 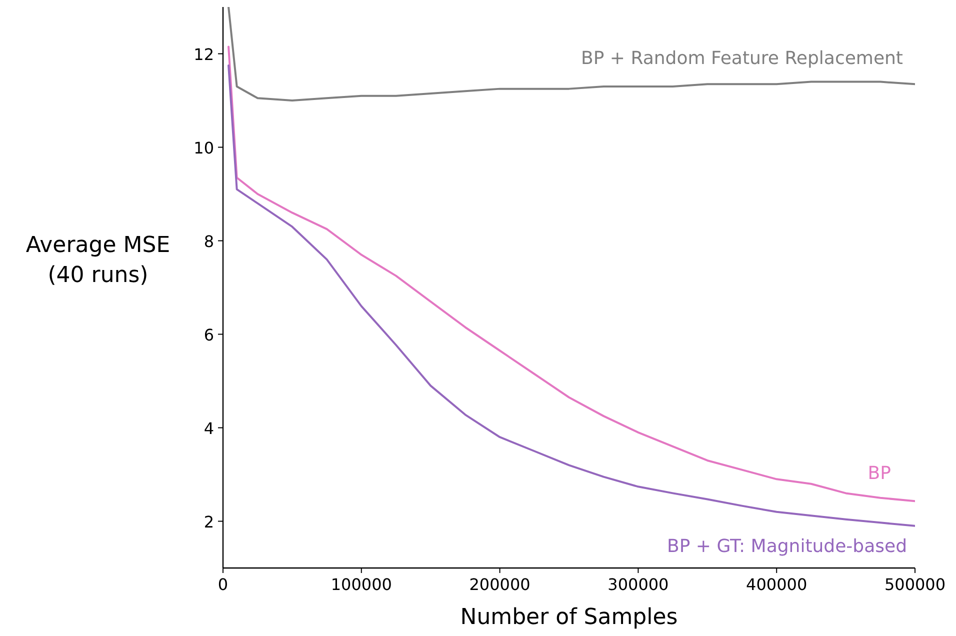 What do you see at coordinates (638, 584) in the screenshot?
I see `x-tick-label: 300000` at bounding box center [638, 584].